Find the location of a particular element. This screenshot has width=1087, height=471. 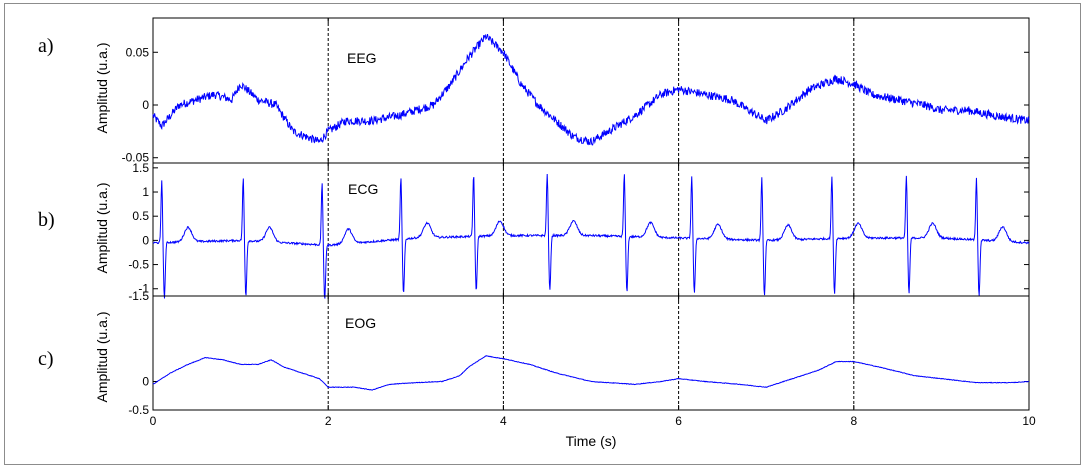

xtick-label: 8 is located at coordinates (853, 421).